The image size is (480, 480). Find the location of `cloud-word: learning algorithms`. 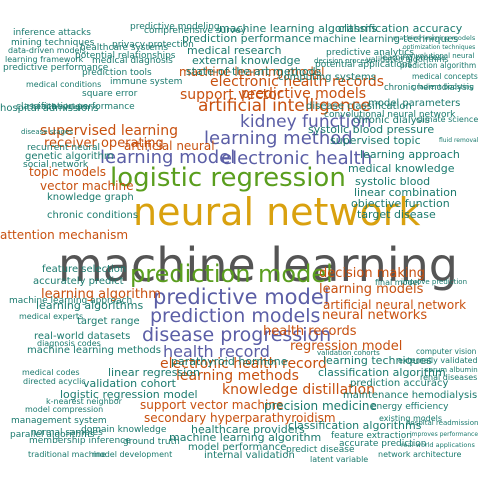

cloud-word: learning algorithms is located at coordinates (90, 305).